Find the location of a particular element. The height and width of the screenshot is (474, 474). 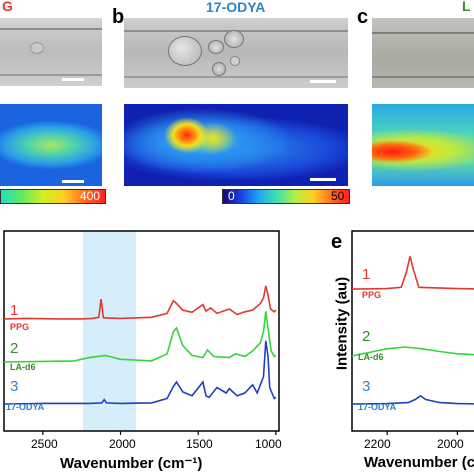

brightfield-image-a is located at coordinates (51, 52).